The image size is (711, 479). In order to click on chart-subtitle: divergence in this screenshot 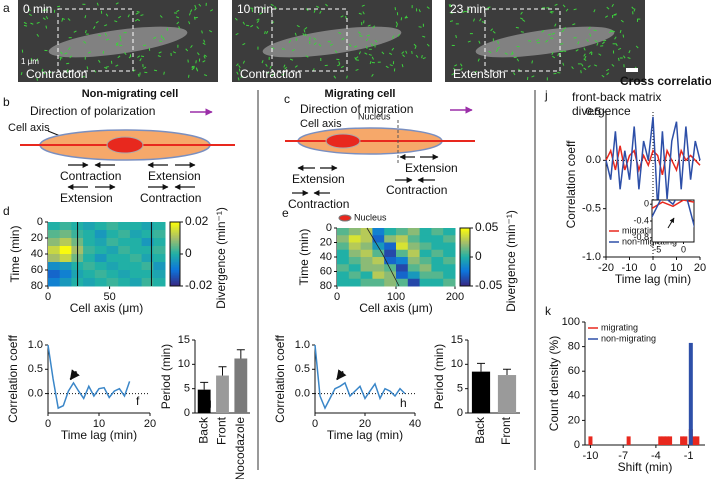, I will do `click(601, 111)`.